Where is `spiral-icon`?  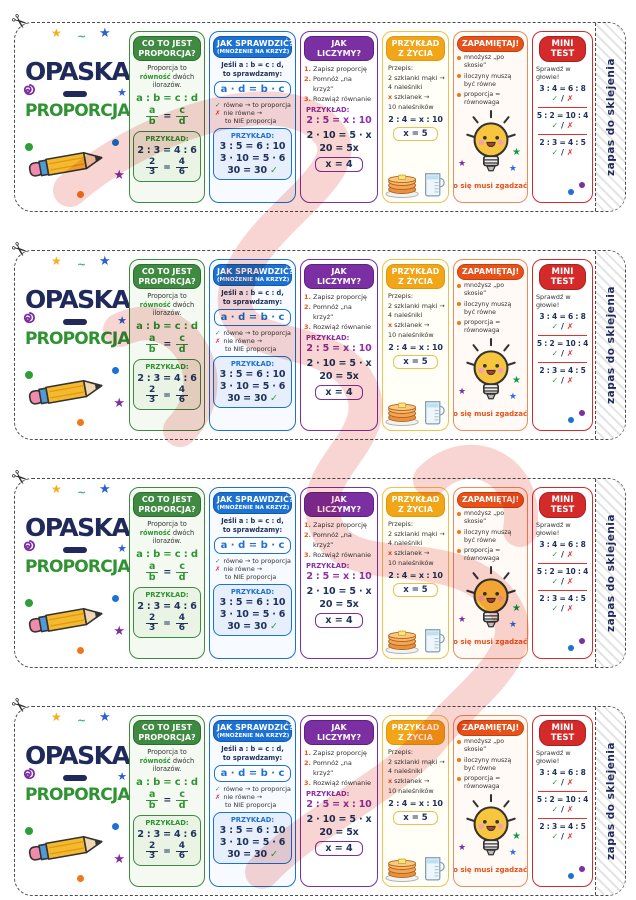
spiral-icon is located at coordinates (29, 318).